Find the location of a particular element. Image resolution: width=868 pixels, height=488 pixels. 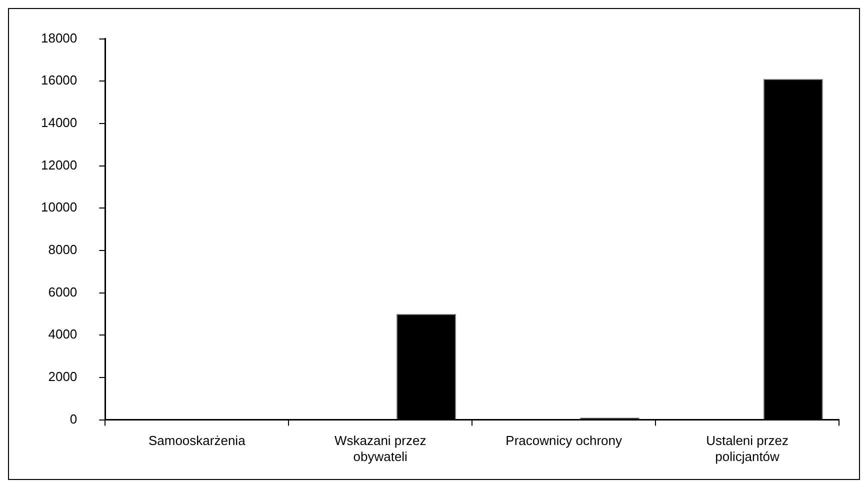

x-tick-label: Ustaleni przez policjantów is located at coordinates (747, 448).